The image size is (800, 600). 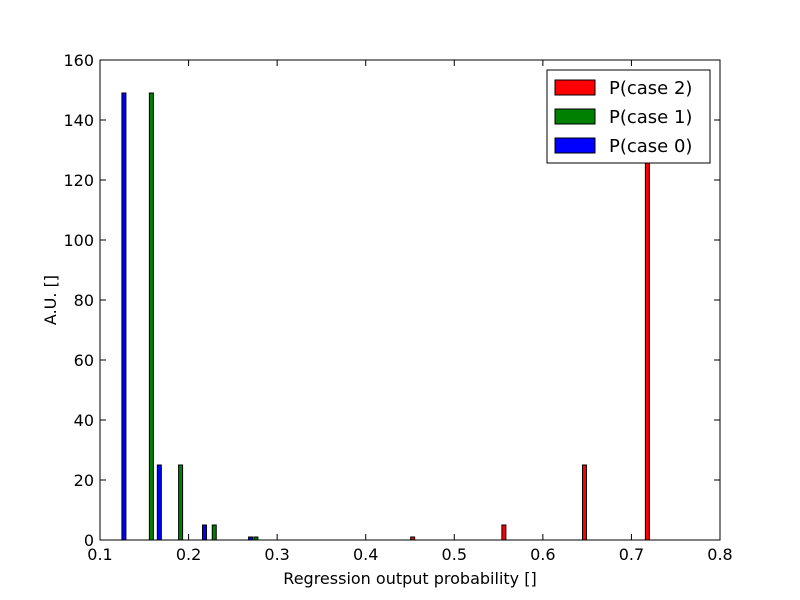 I want to click on y-tick-label: 60, so click(x=84, y=360).